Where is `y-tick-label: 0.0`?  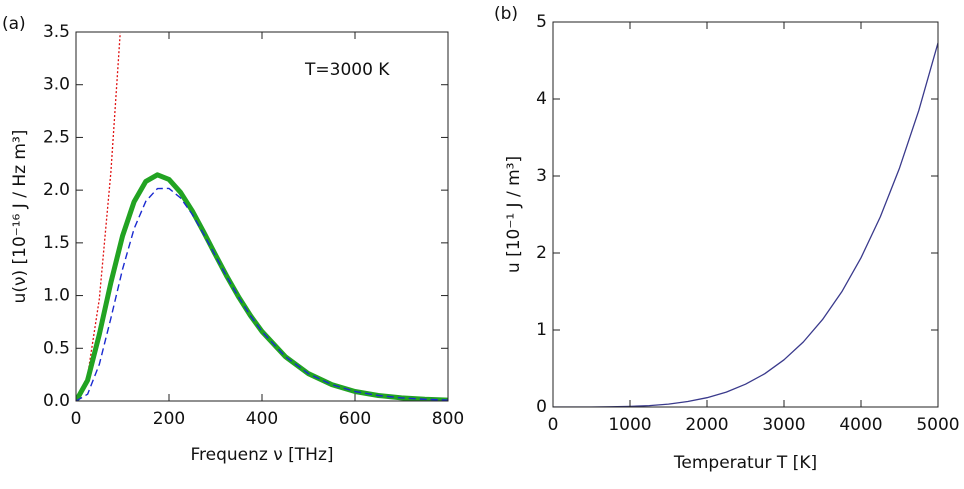
y-tick-label: 0.0 is located at coordinates (56, 401).